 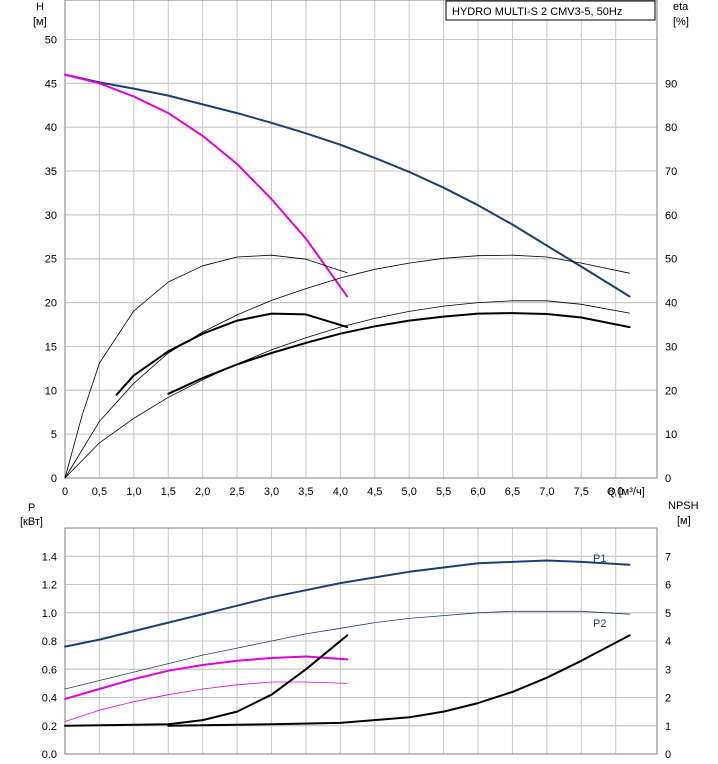 I want to click on head-efficiency-right-tick-label: 20, so click(x=671, y=391).